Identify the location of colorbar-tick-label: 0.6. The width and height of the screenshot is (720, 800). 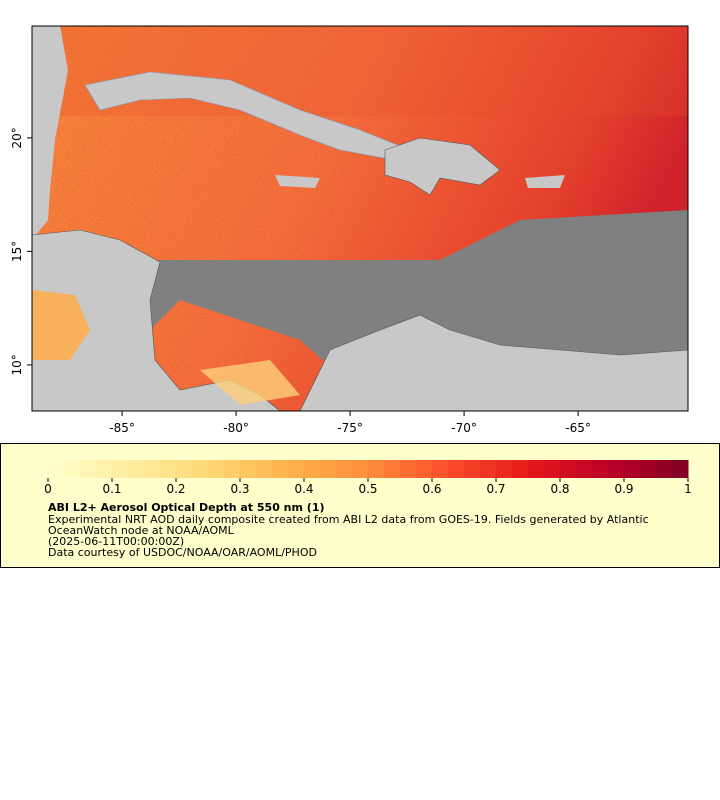
(431, 489).